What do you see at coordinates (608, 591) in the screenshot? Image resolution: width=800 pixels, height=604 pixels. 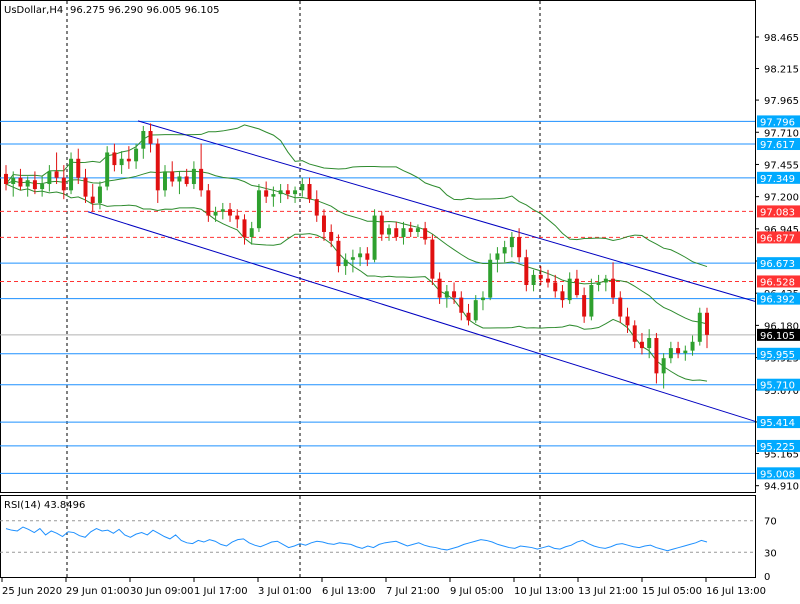 I see `time-tick-label: 13 Jul 21:00` at bounding box center [608, 591].